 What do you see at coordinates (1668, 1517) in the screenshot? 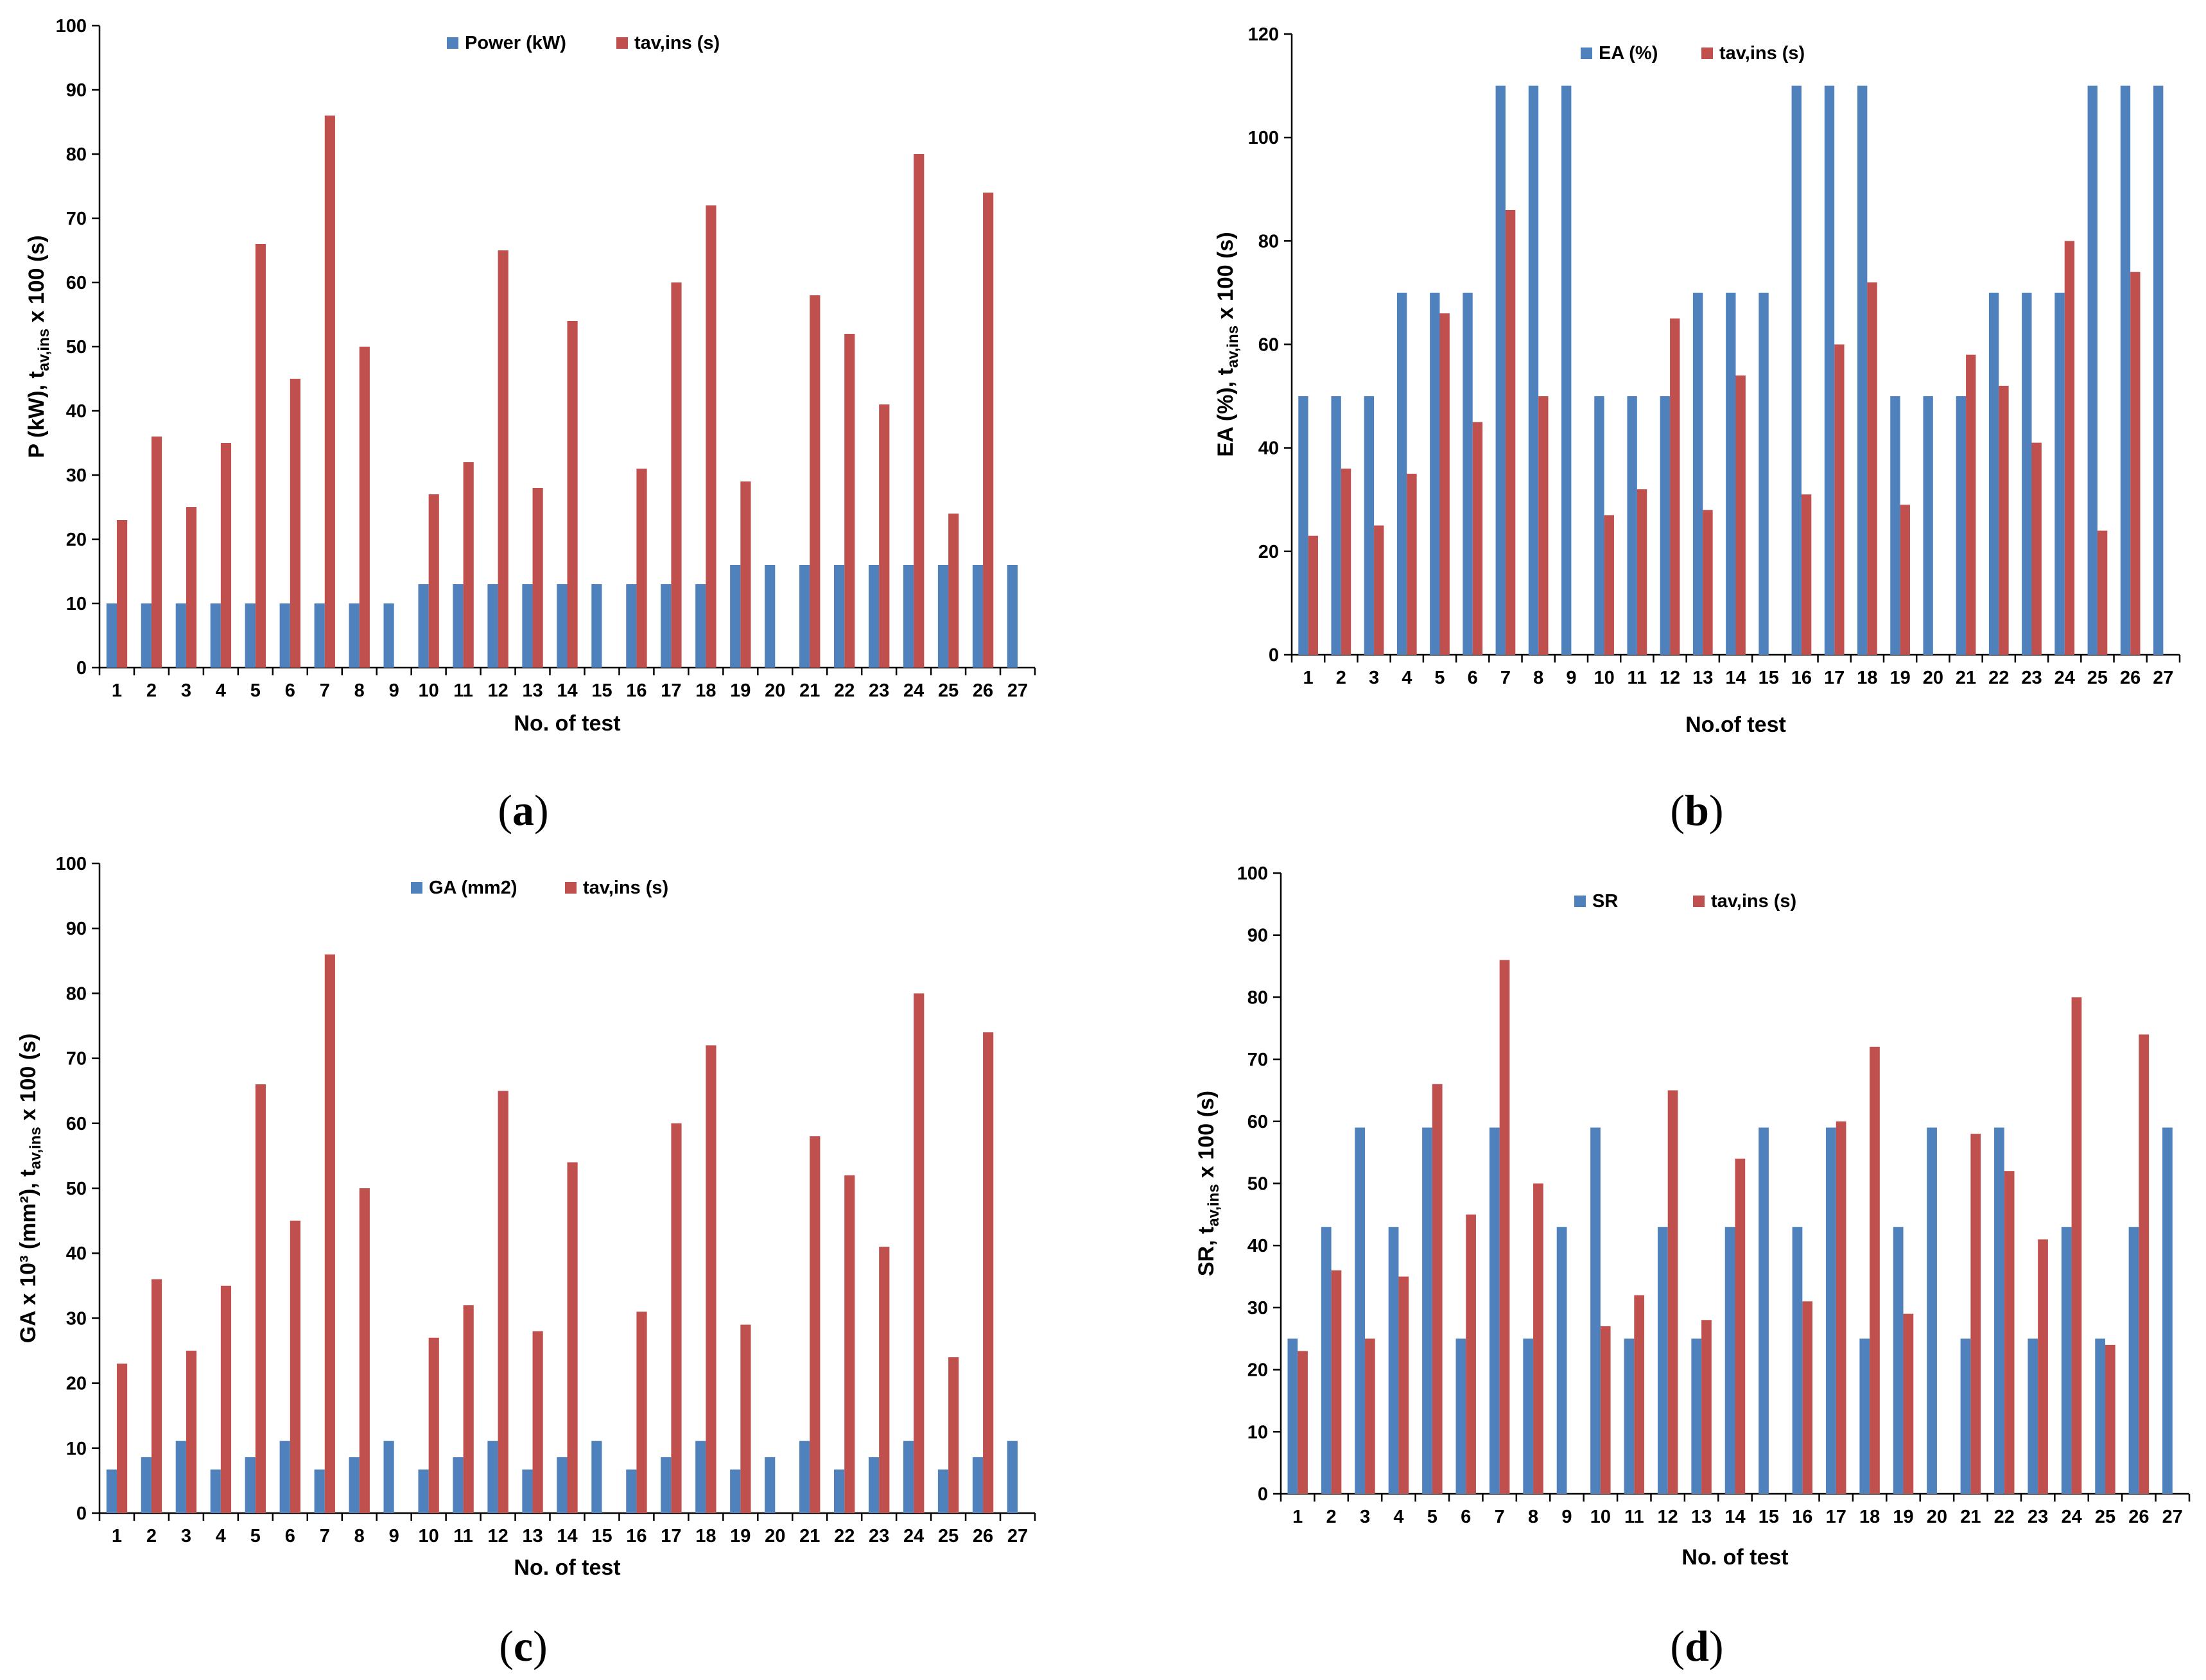
I see `x-tick-label: 12` at bounding box center [1668, 1517].